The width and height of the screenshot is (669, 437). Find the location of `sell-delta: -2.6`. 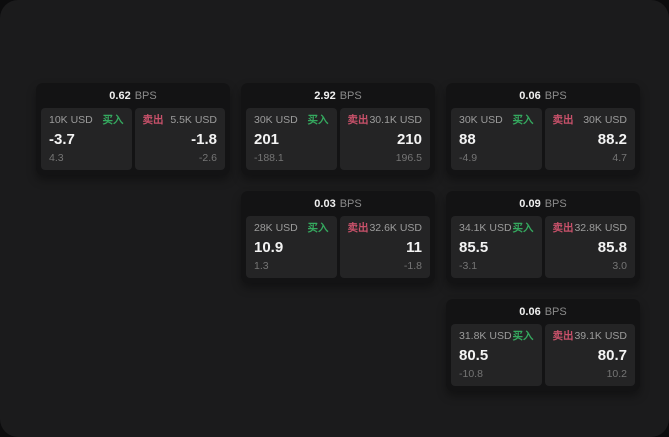

sell-delta: -2.6 is located at coordinates (207, 158).